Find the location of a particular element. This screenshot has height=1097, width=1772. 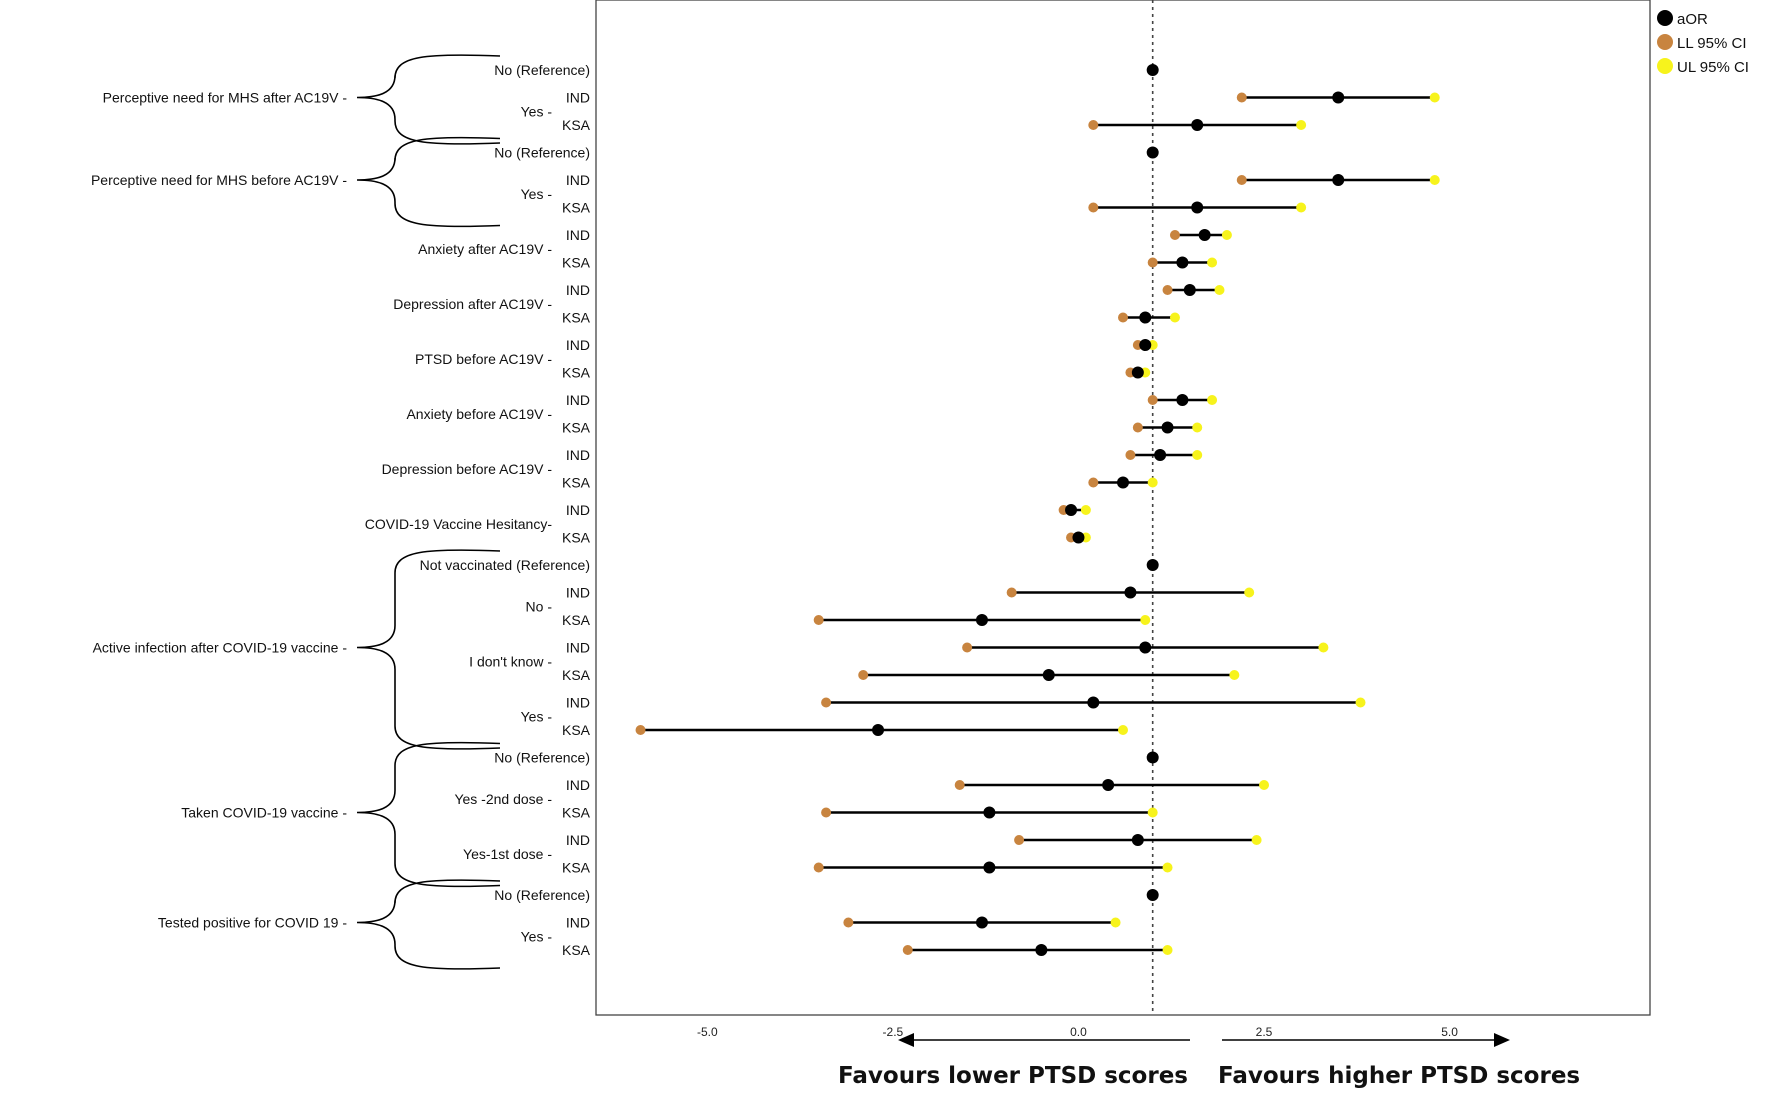

group-label: Anxiety after AC19V - is located at coordinates (485, 249).